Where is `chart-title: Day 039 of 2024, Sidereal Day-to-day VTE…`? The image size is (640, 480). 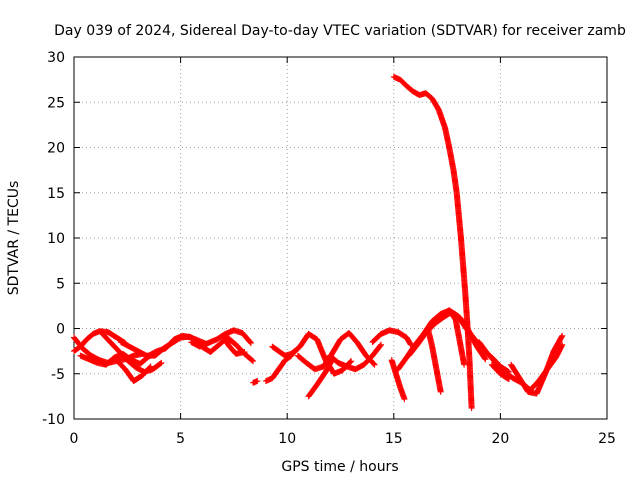 chart-title: Day 039 of 2024, Sidereal Day-to-day VTE… is located at coordinates (340, 31).